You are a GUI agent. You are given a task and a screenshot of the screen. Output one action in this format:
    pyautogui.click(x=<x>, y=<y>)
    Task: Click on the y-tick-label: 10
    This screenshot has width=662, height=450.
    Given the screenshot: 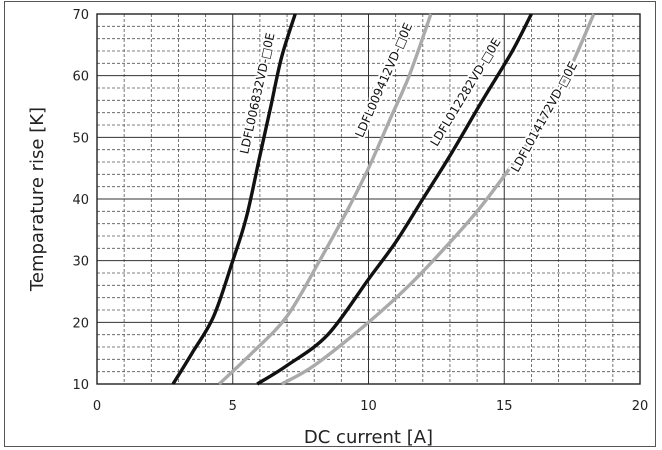 What is the action you would take?
    pyautogui.click(x=80, y=385)
    